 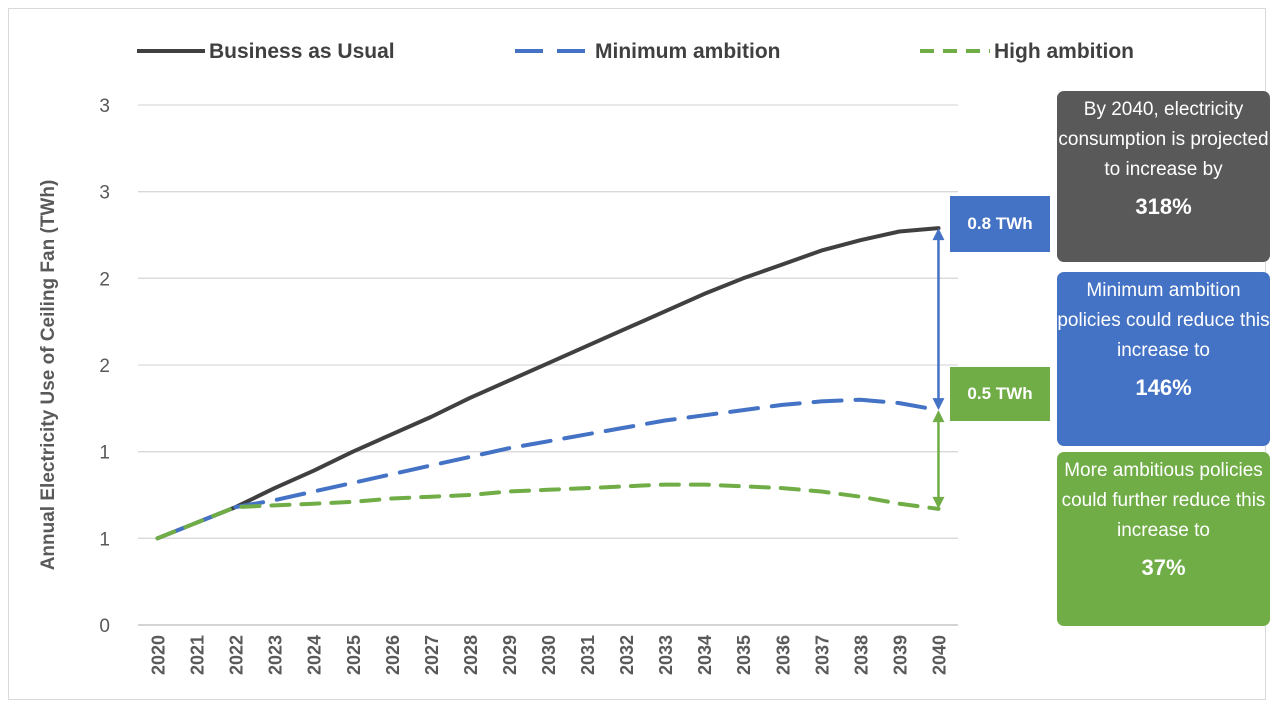 I want to click on x-tick-label: 2033, so click(x=666, y=655).